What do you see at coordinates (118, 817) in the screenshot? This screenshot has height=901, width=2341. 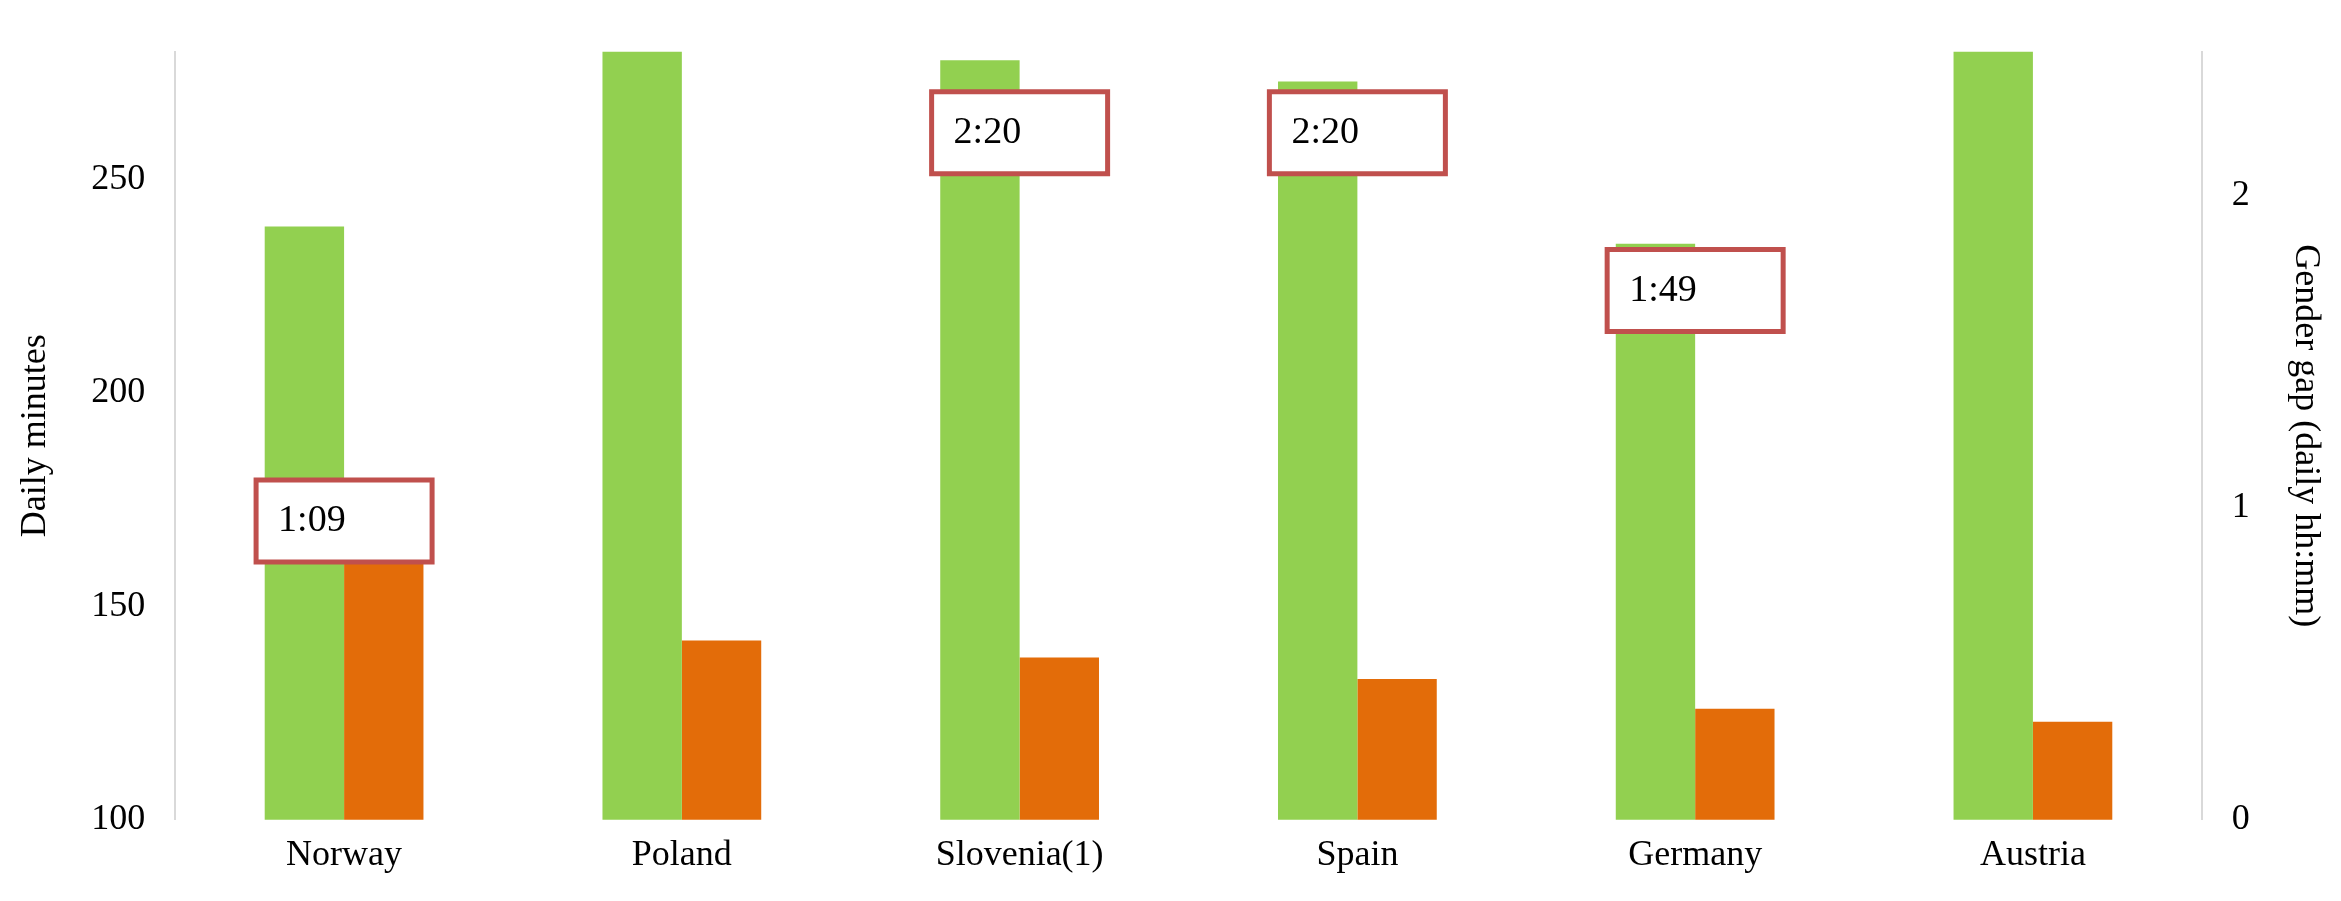 I see `y-tick-label: 100` at bounding box center [118, 817].